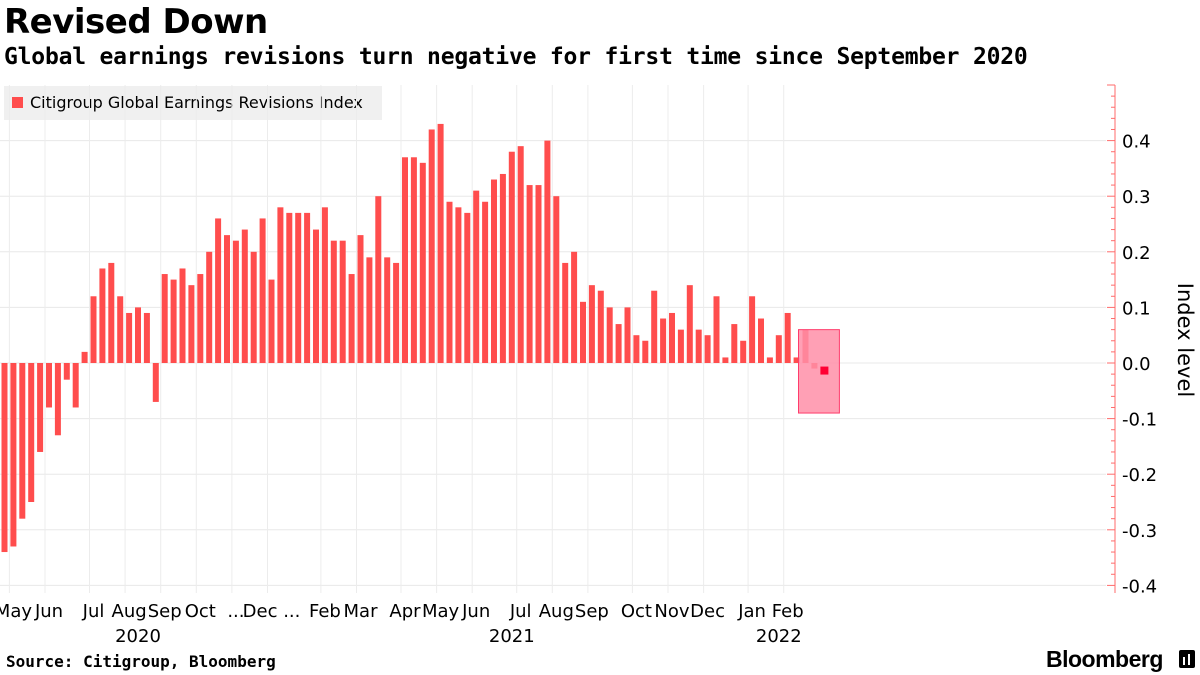 The image size is (1200, 675). I want to click on x-tick-label: Mar, so click(361, 611).